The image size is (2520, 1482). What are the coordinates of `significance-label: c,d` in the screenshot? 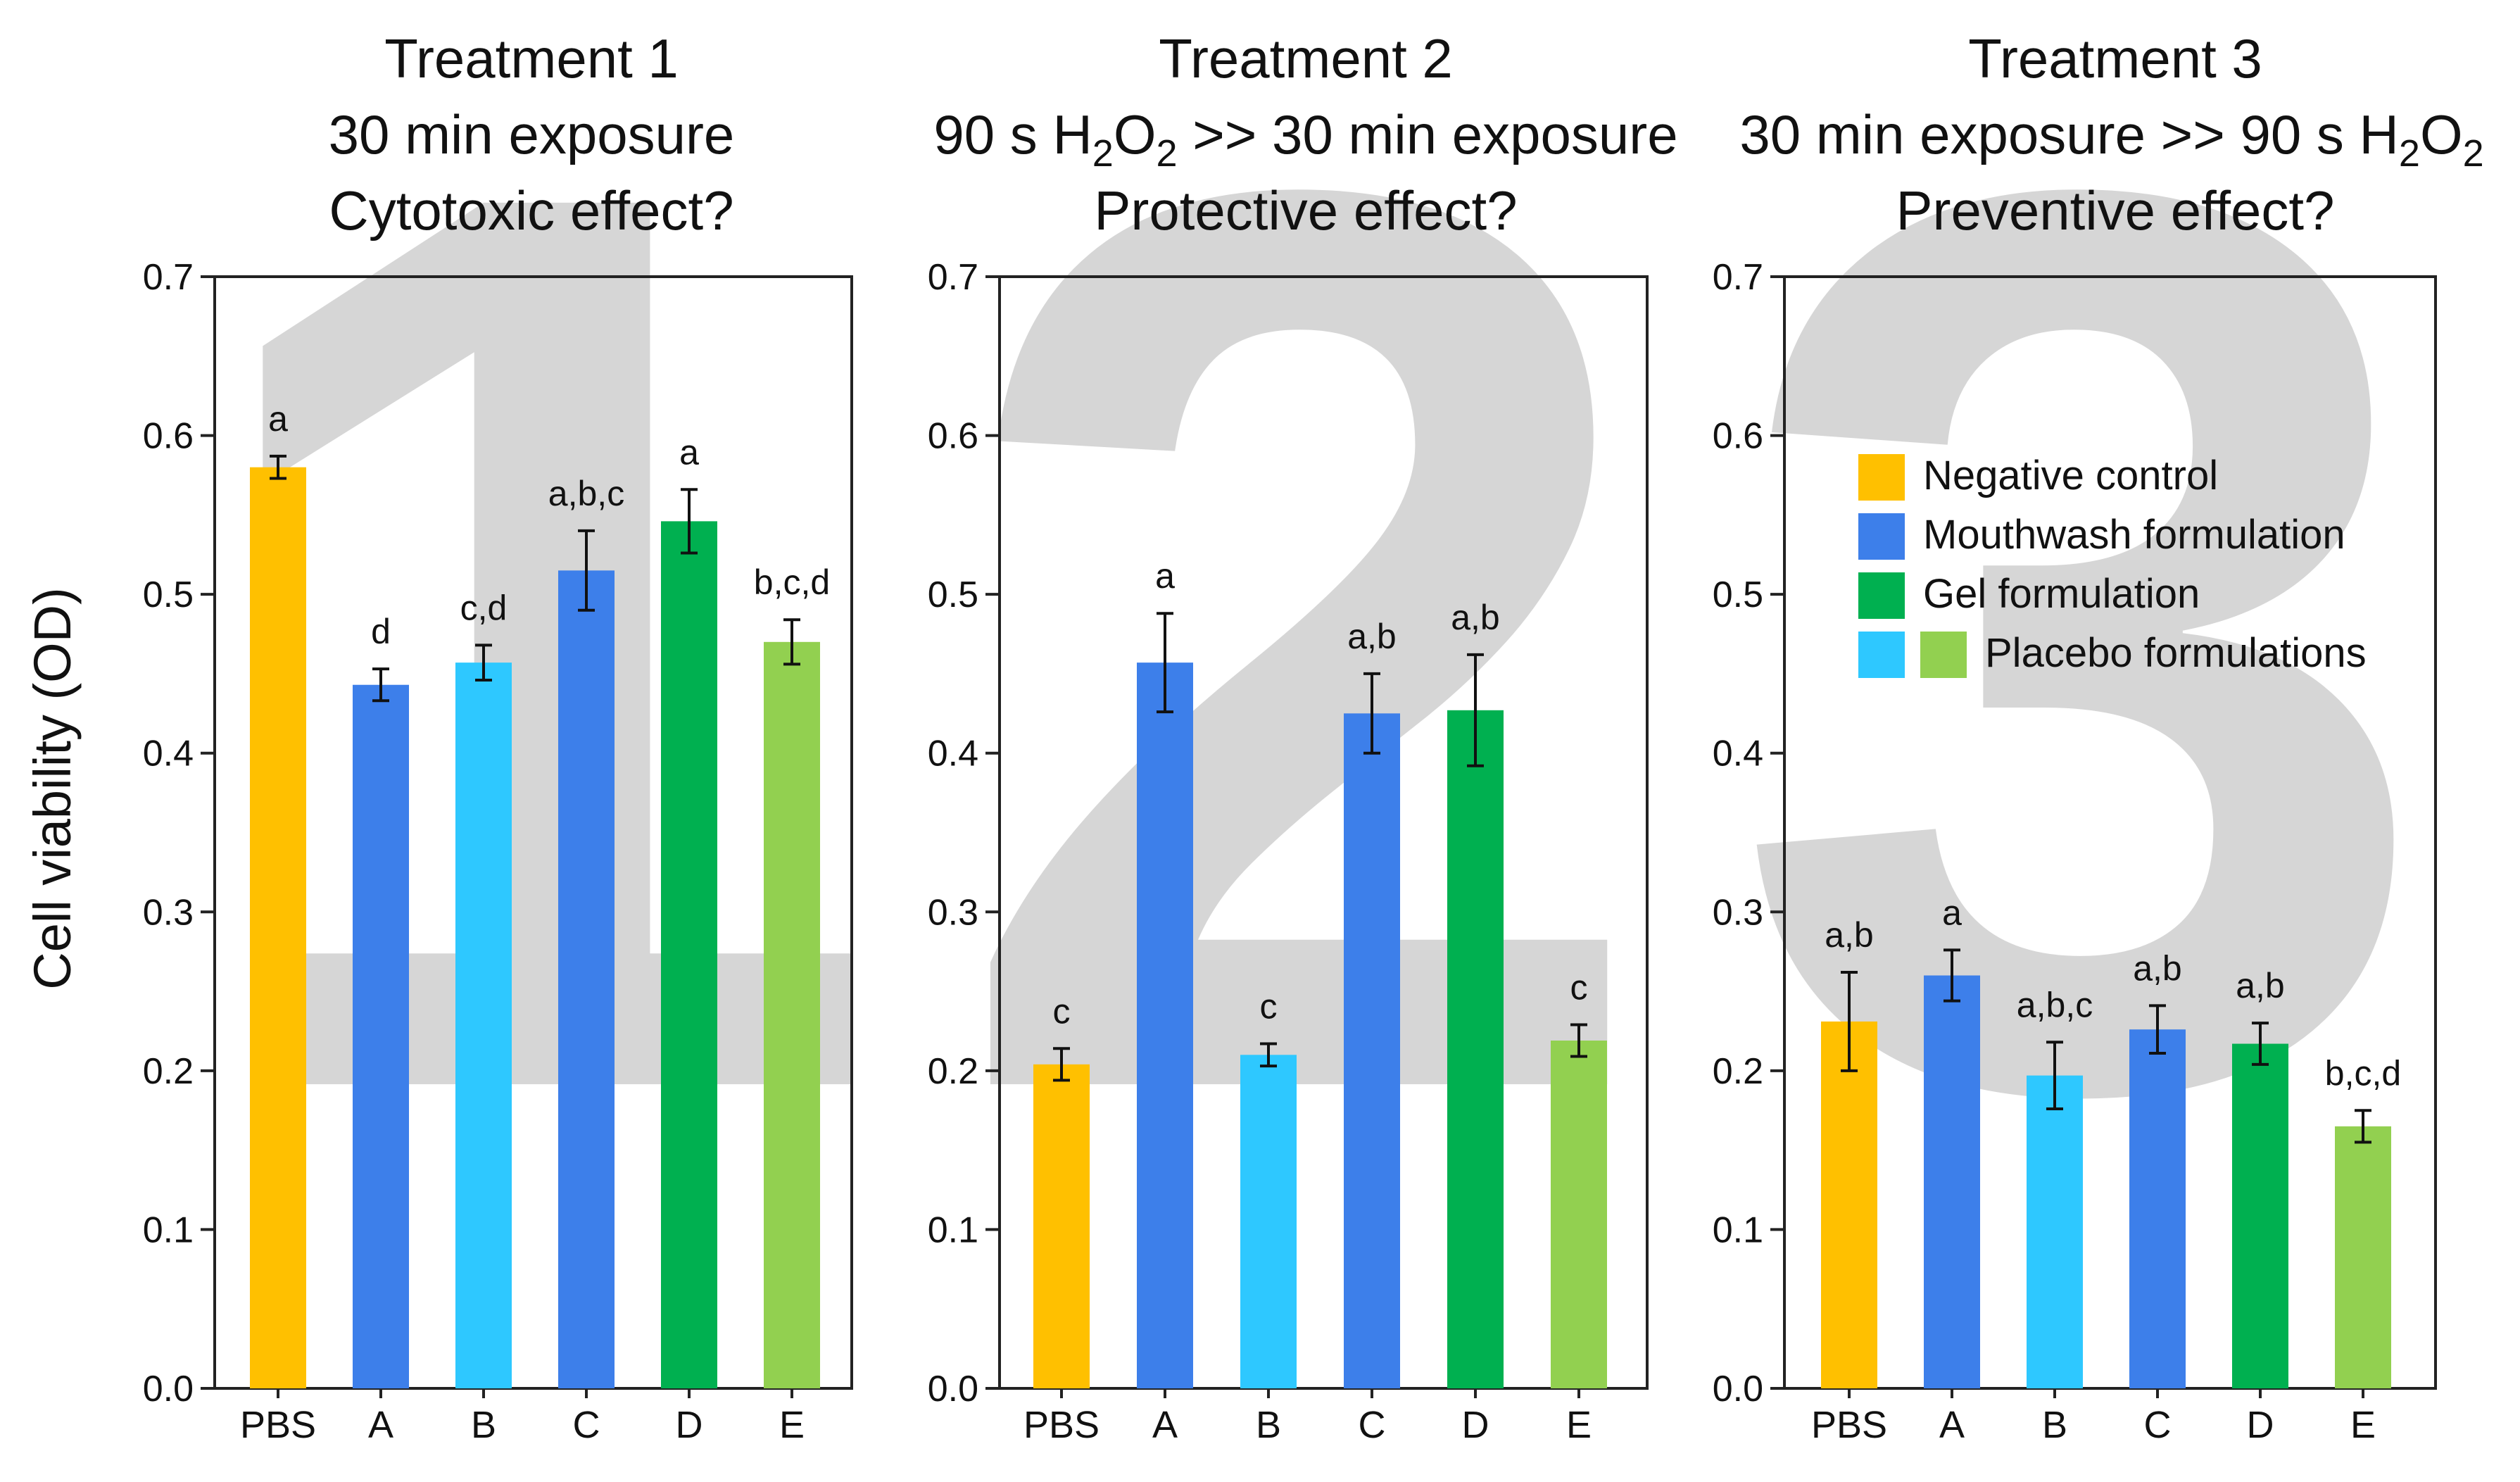 It's located at (484, 608).